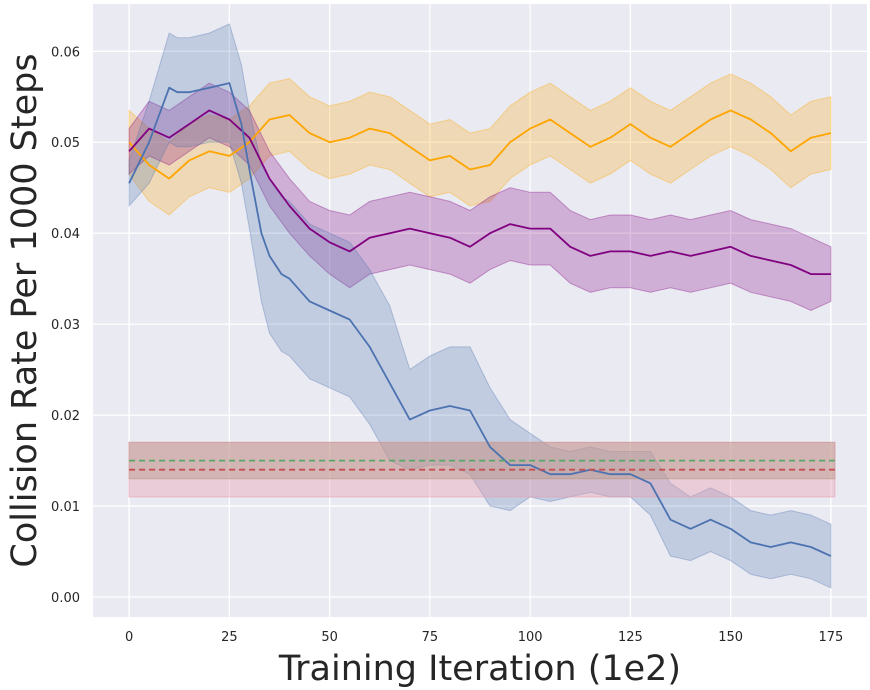 This screenshot has width=870, height=690. I want to click on x-tick-label: 150, so click(730, 637).